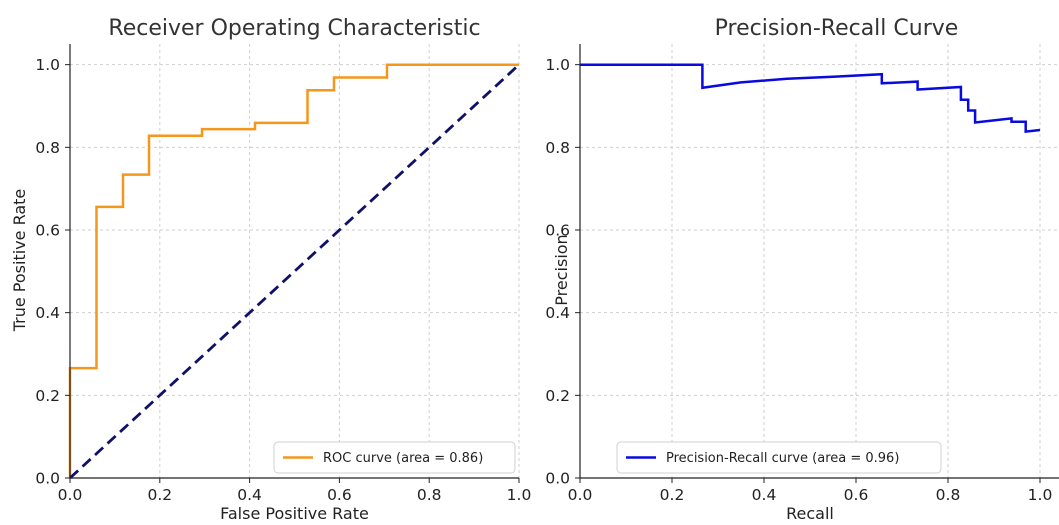  I want to click on pr-y-tick-label: 0.0, so click(557, 479).